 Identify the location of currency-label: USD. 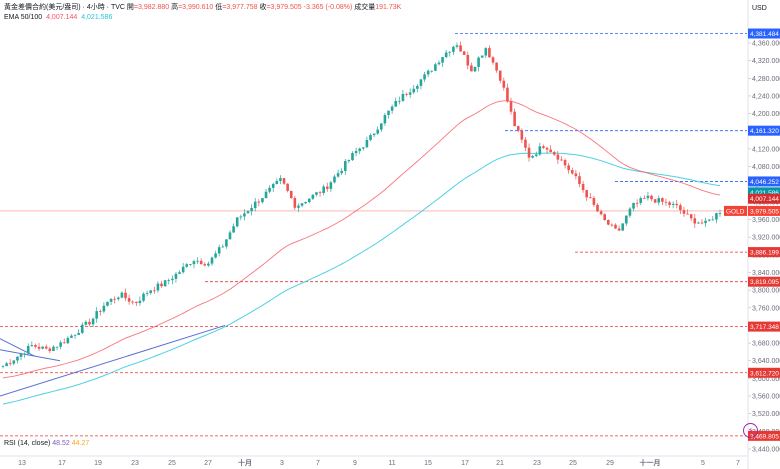
(759, 8).